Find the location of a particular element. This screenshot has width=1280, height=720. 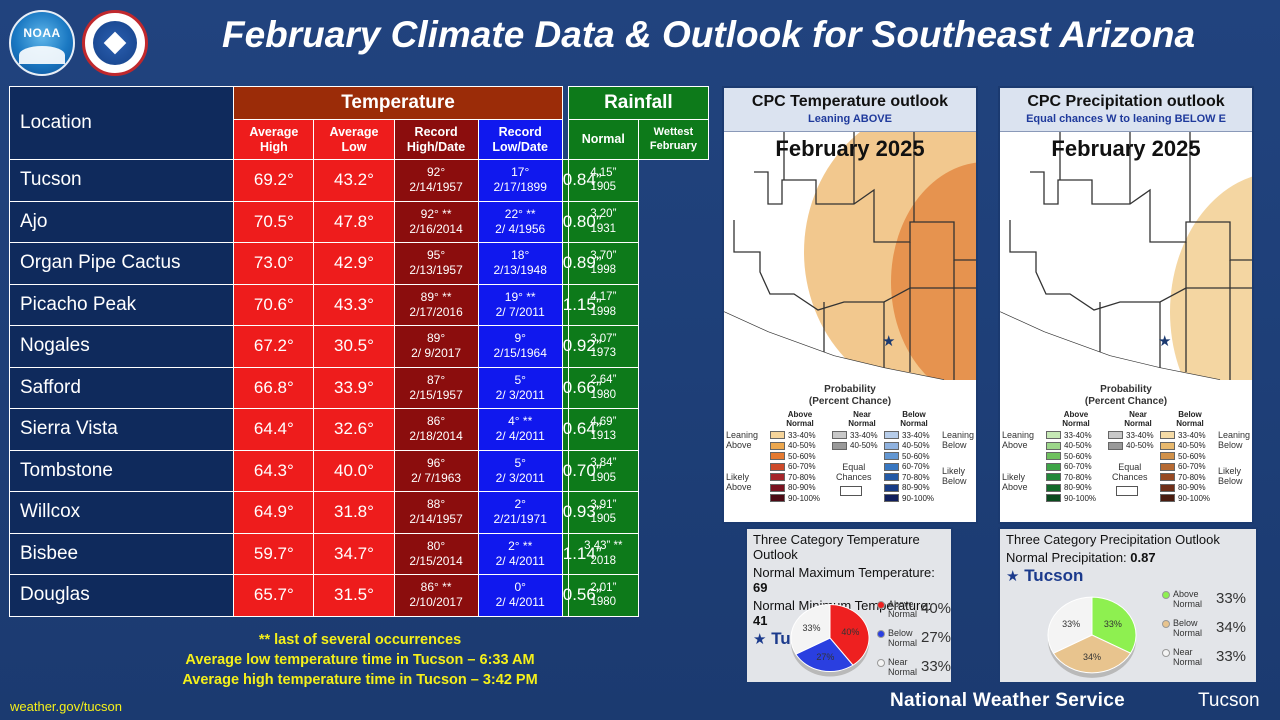

tucson-star-icon: ★ is located at coordinates (1164, 341).